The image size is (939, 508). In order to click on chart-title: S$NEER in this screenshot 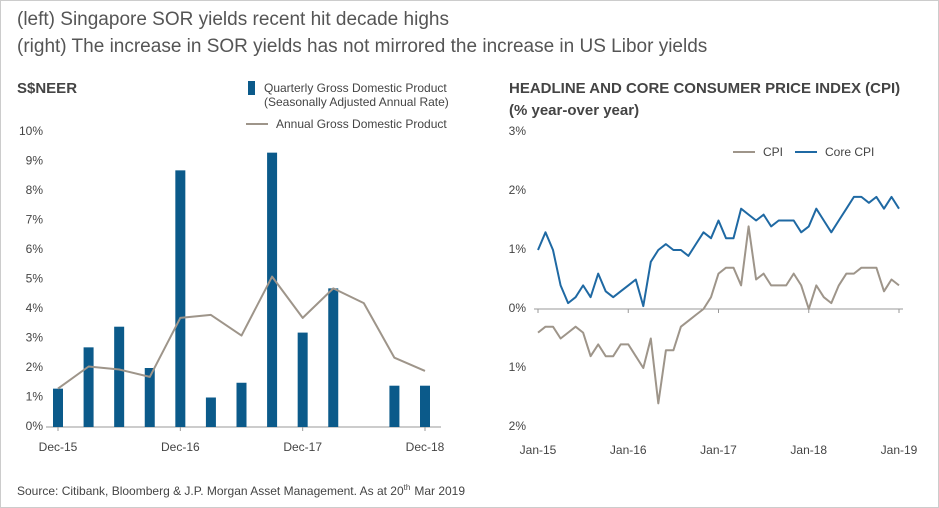, I will do `click(47, 88)`.